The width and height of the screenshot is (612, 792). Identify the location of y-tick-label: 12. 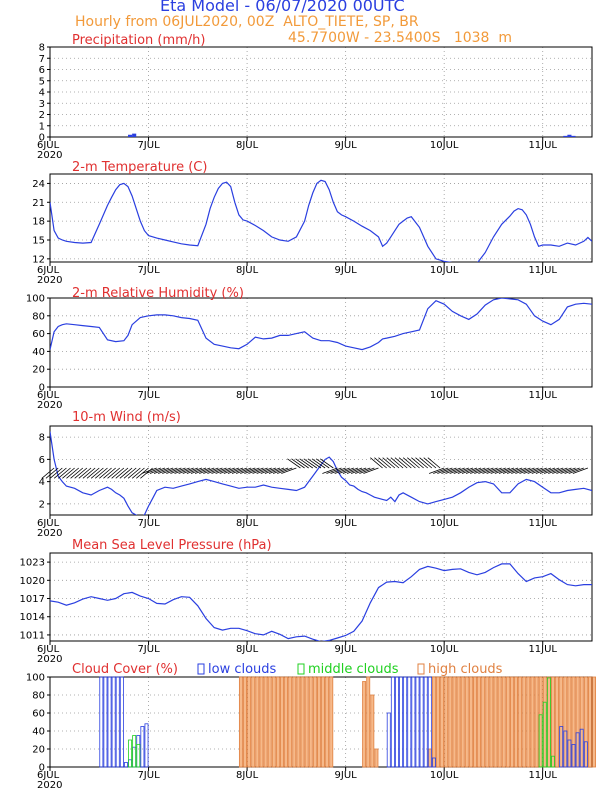
(38, 259).